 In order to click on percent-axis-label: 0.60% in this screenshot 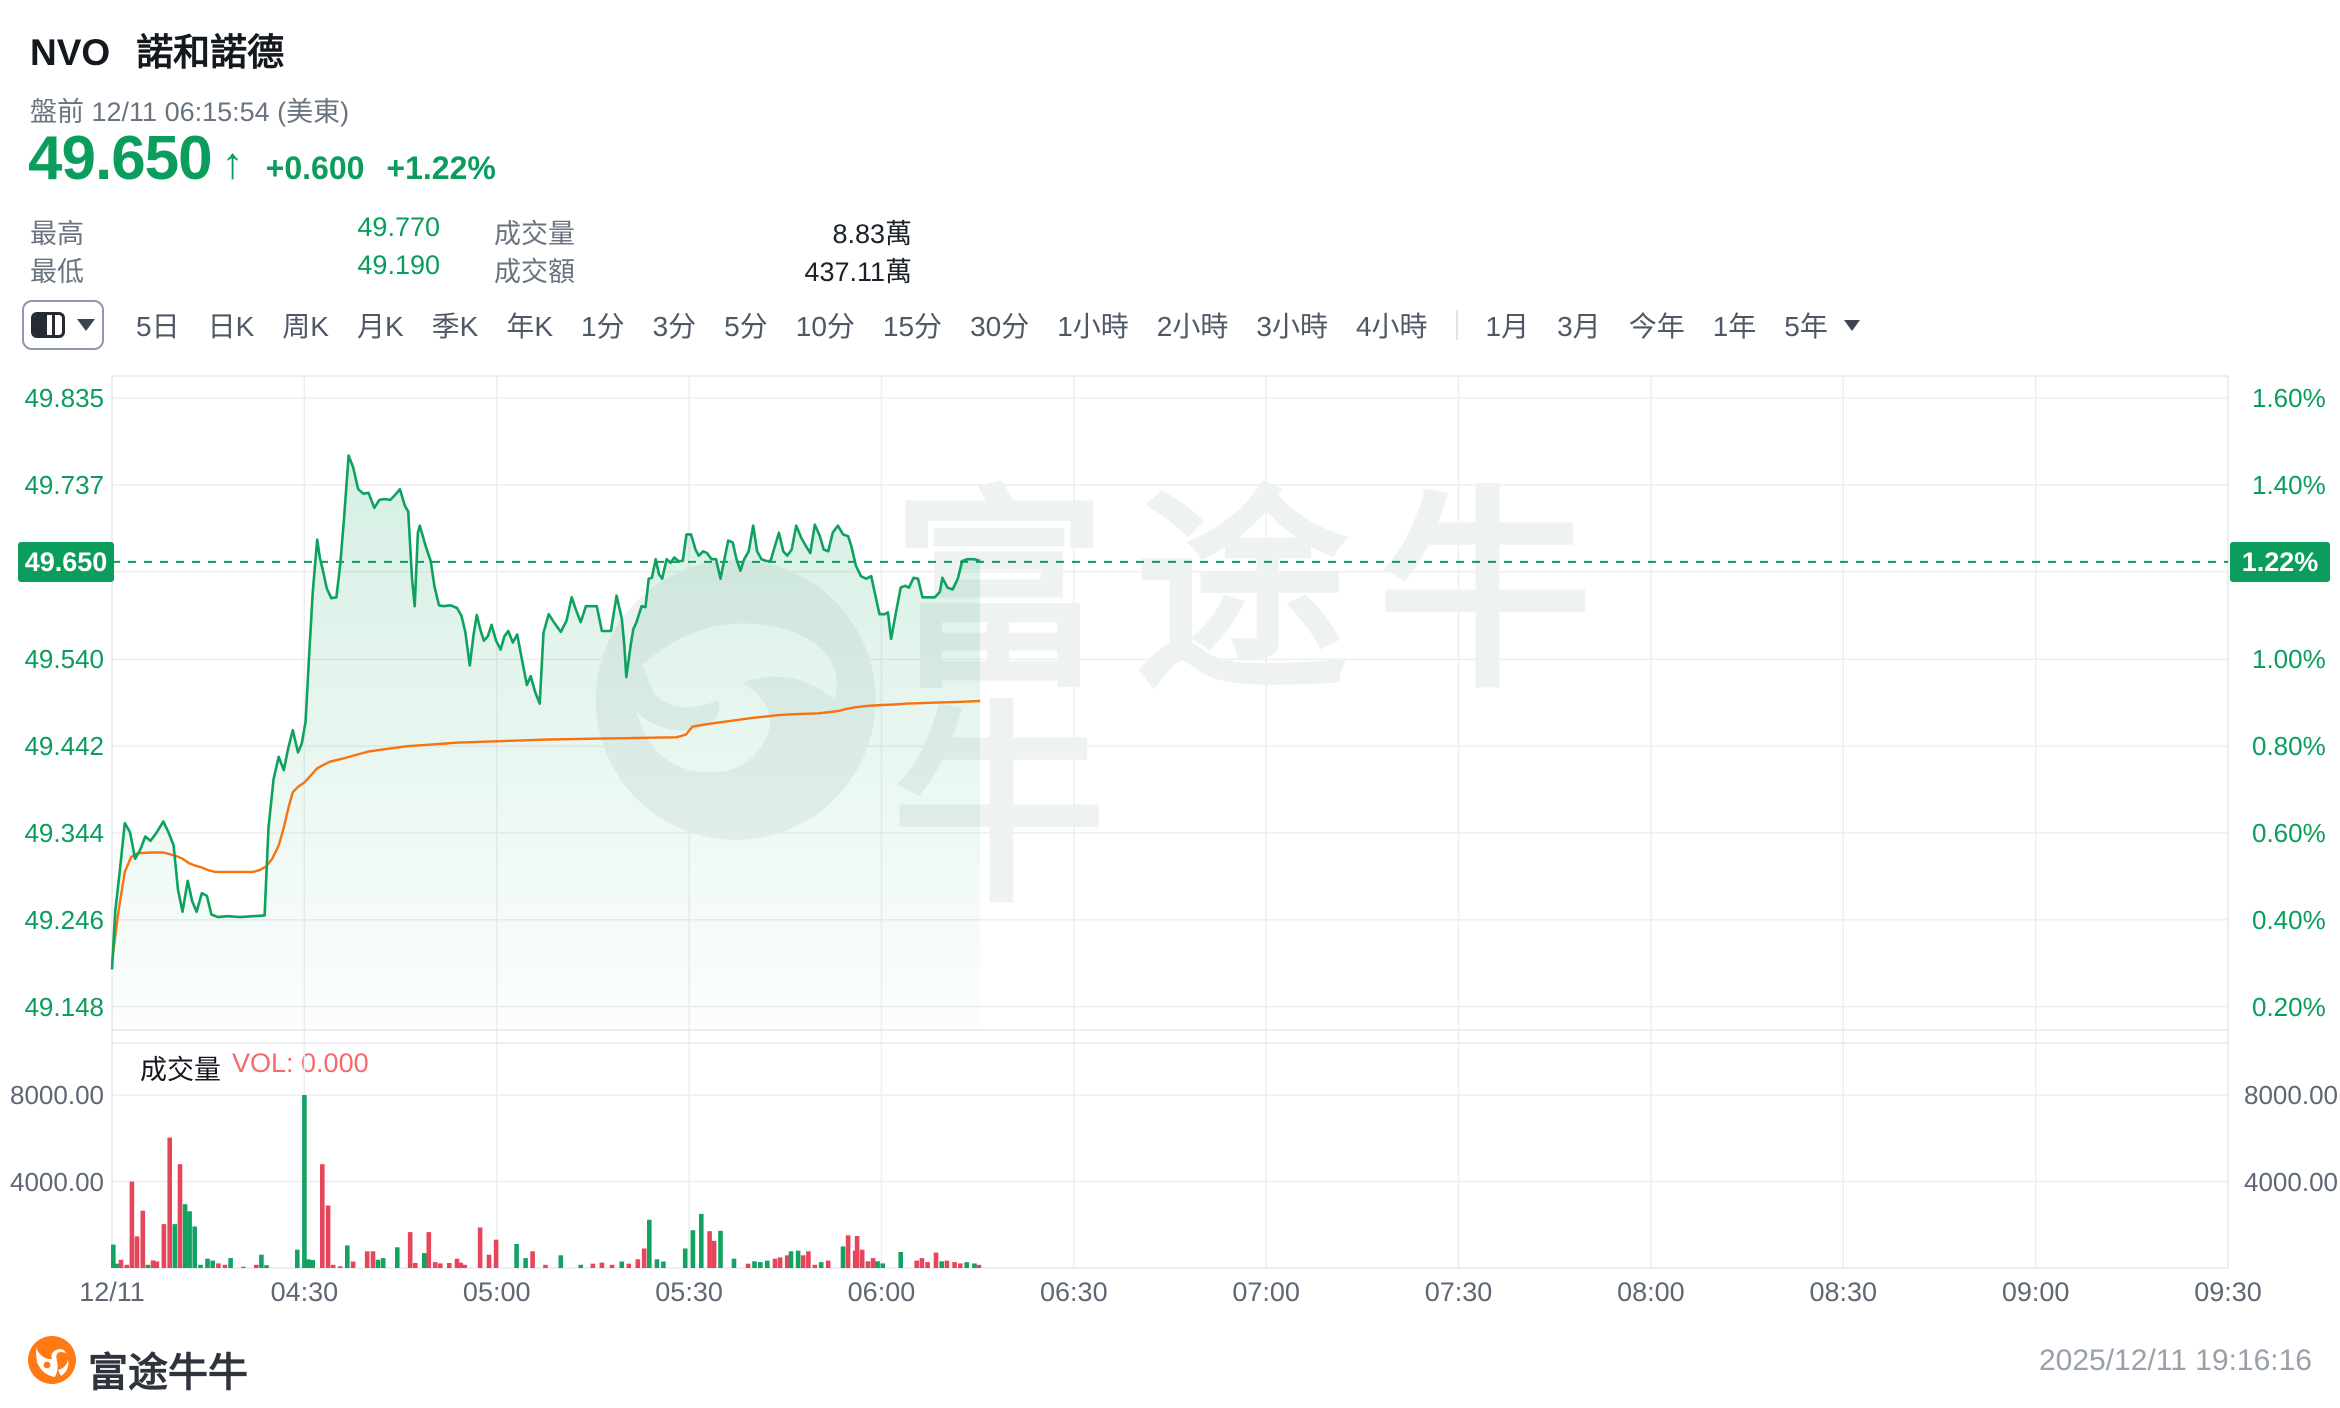, I will do `click(2289, 832)`.